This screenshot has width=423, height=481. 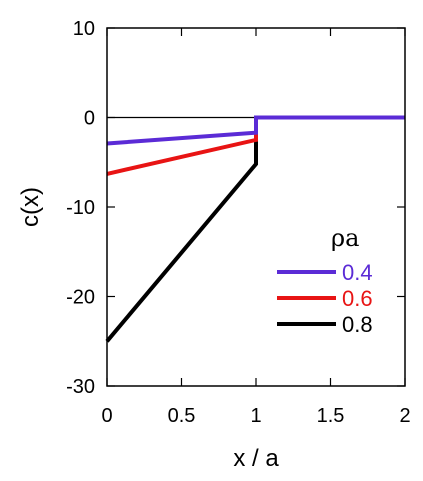 I want to click on y-tick-label: -30, so click(x=80, y=387).